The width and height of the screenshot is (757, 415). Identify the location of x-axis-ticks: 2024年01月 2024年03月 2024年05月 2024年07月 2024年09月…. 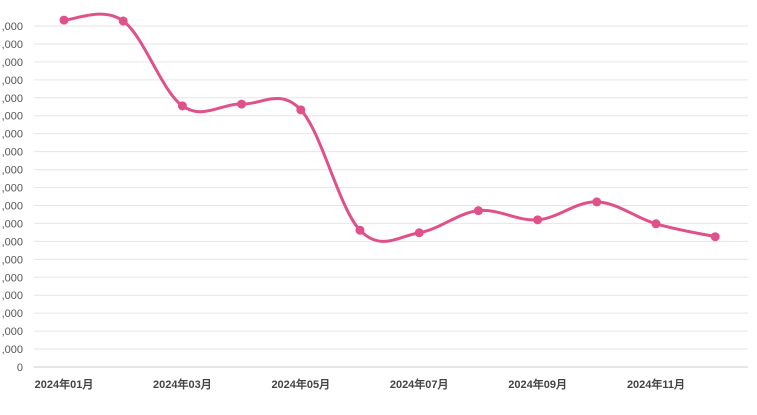
(360, 384).